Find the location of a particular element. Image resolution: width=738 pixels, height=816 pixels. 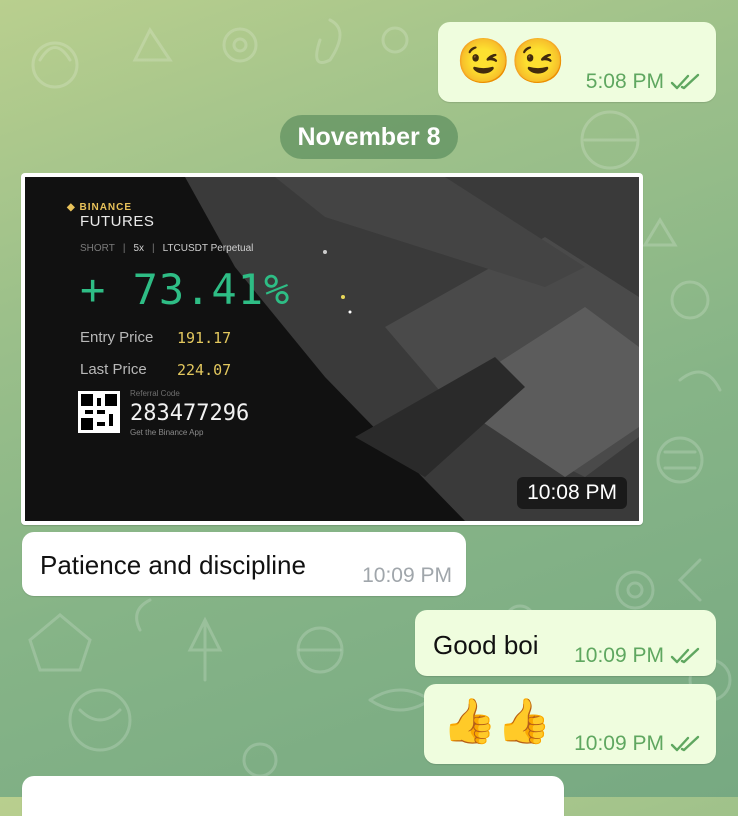

message-text: Patience and discipline is located at coordinates (173, 565).